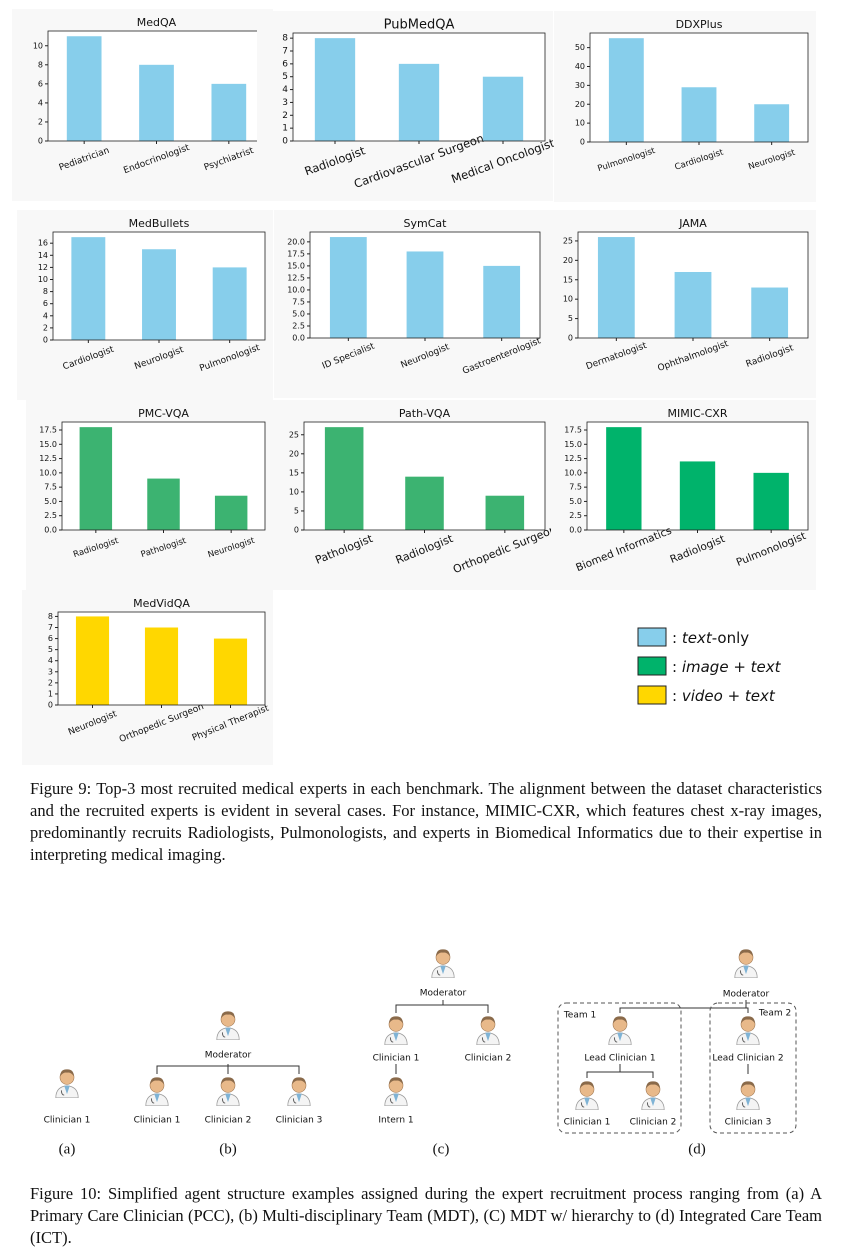  What do you see at coordinates (285, 103) in the screenshot?
I see `y-tick-label: 3` at bounding box center [285, 103].